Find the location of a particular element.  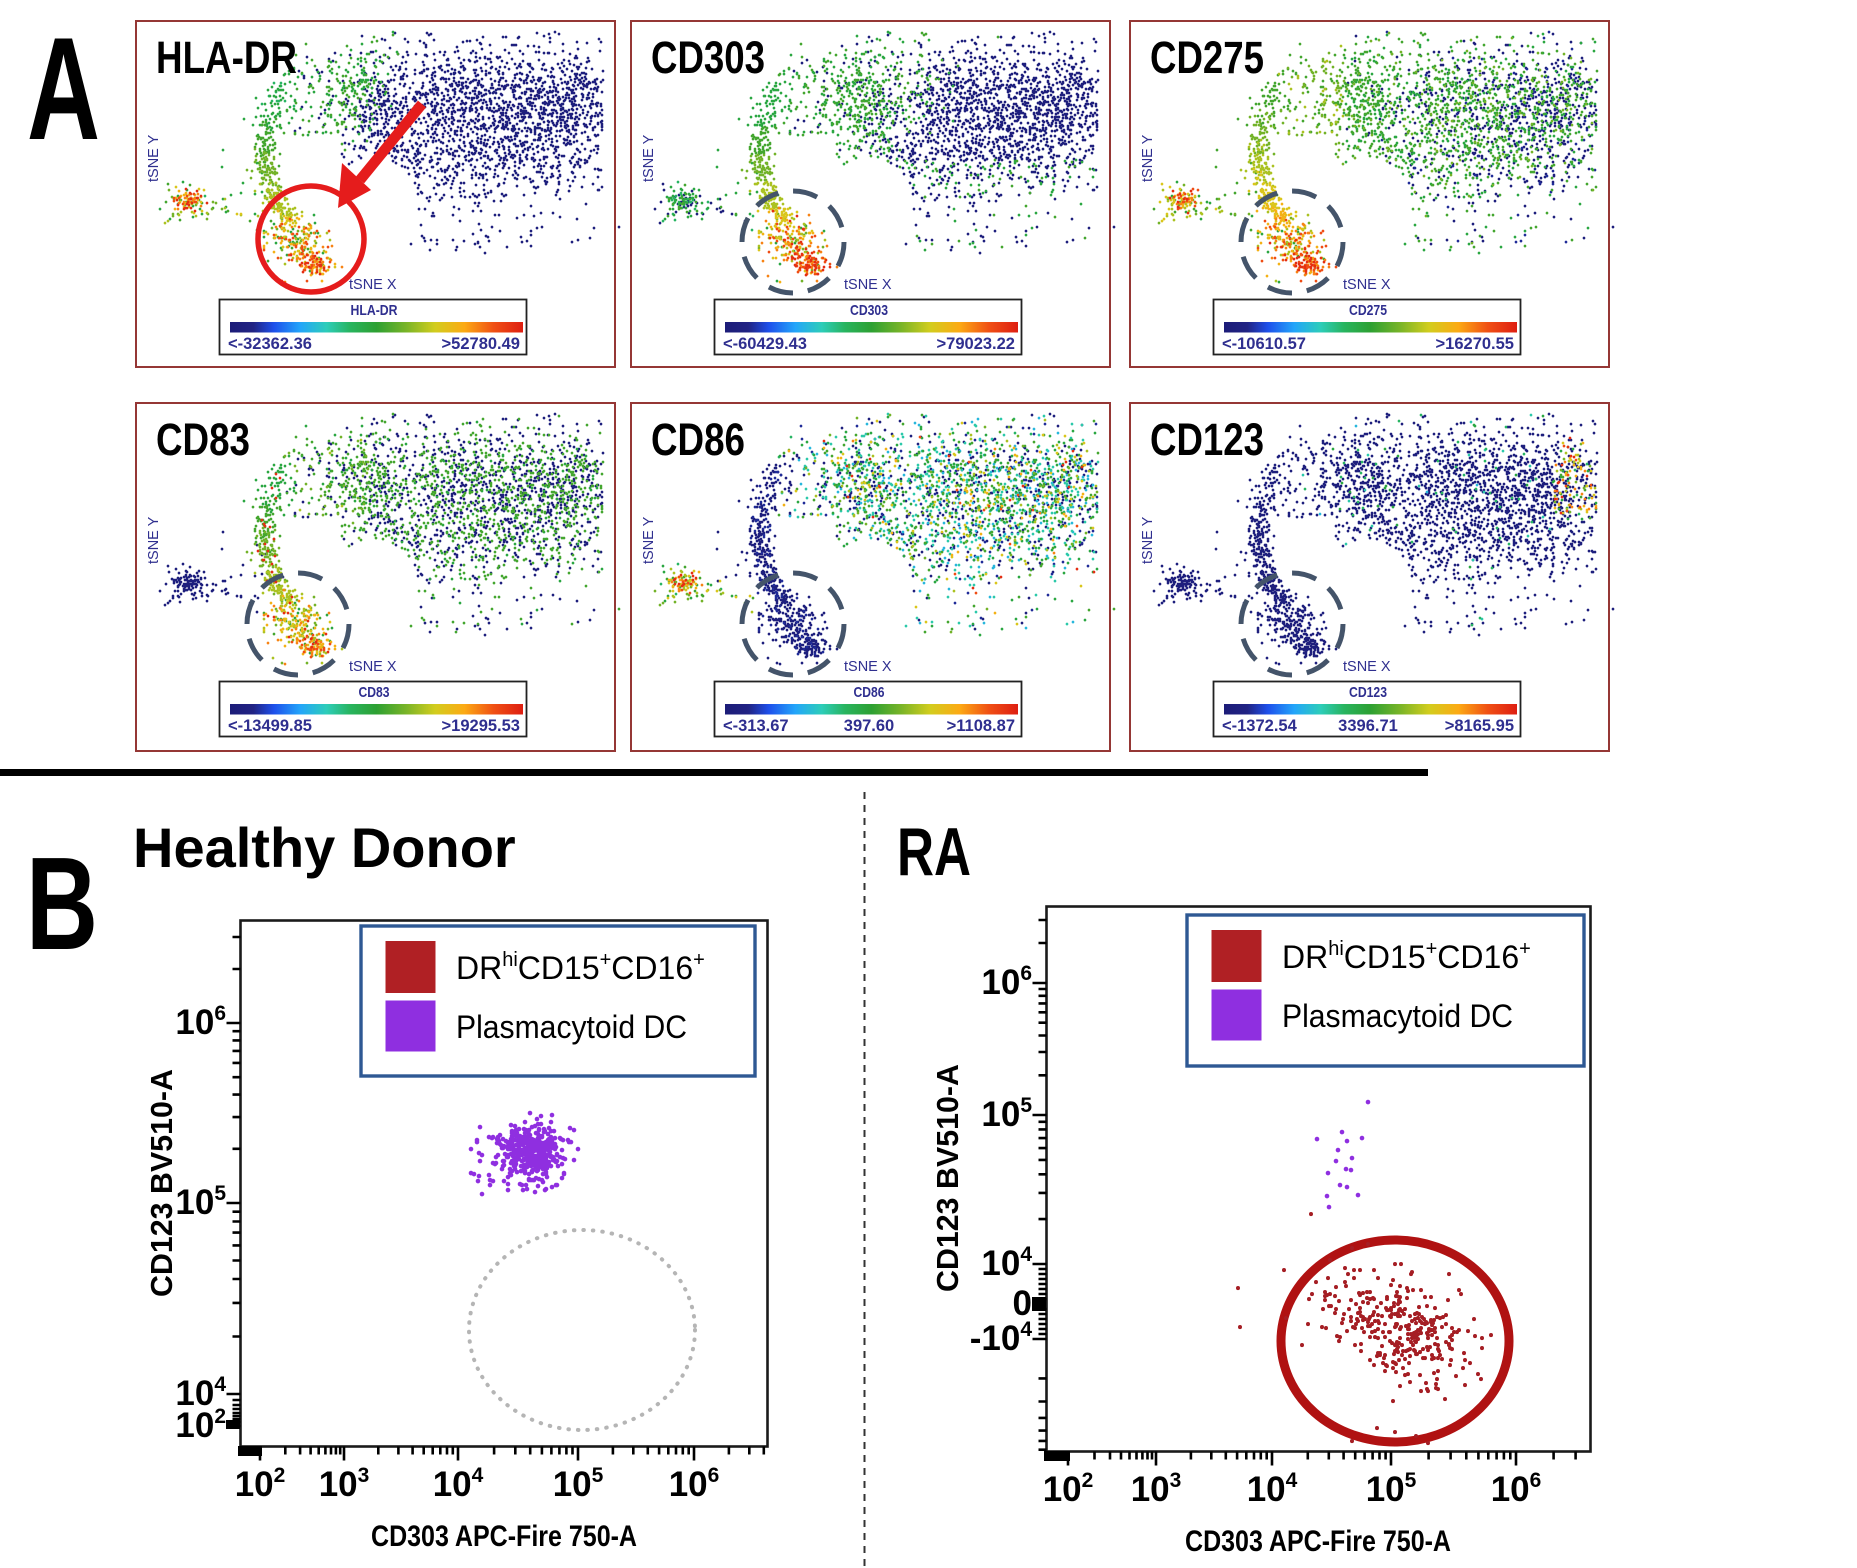

svg-text: B is located at coordinates (62, 903).